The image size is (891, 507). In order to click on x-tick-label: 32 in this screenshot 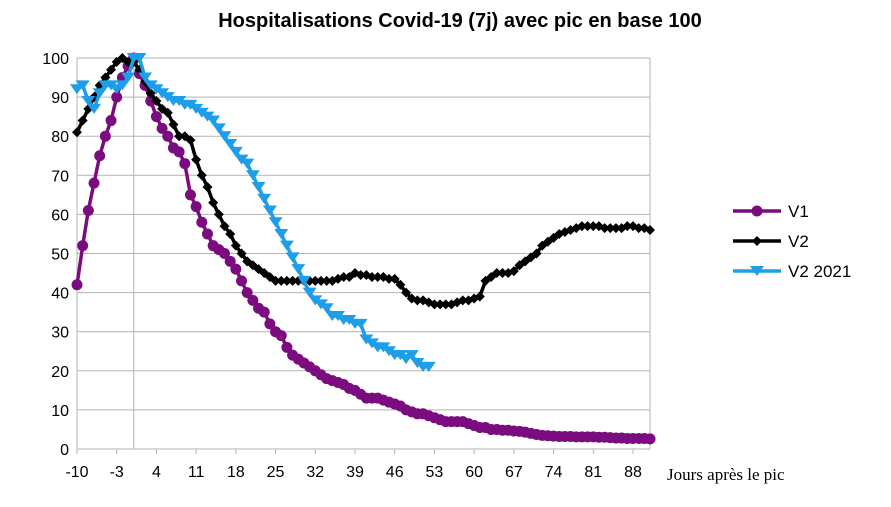, I will do `click(315, 472)`.